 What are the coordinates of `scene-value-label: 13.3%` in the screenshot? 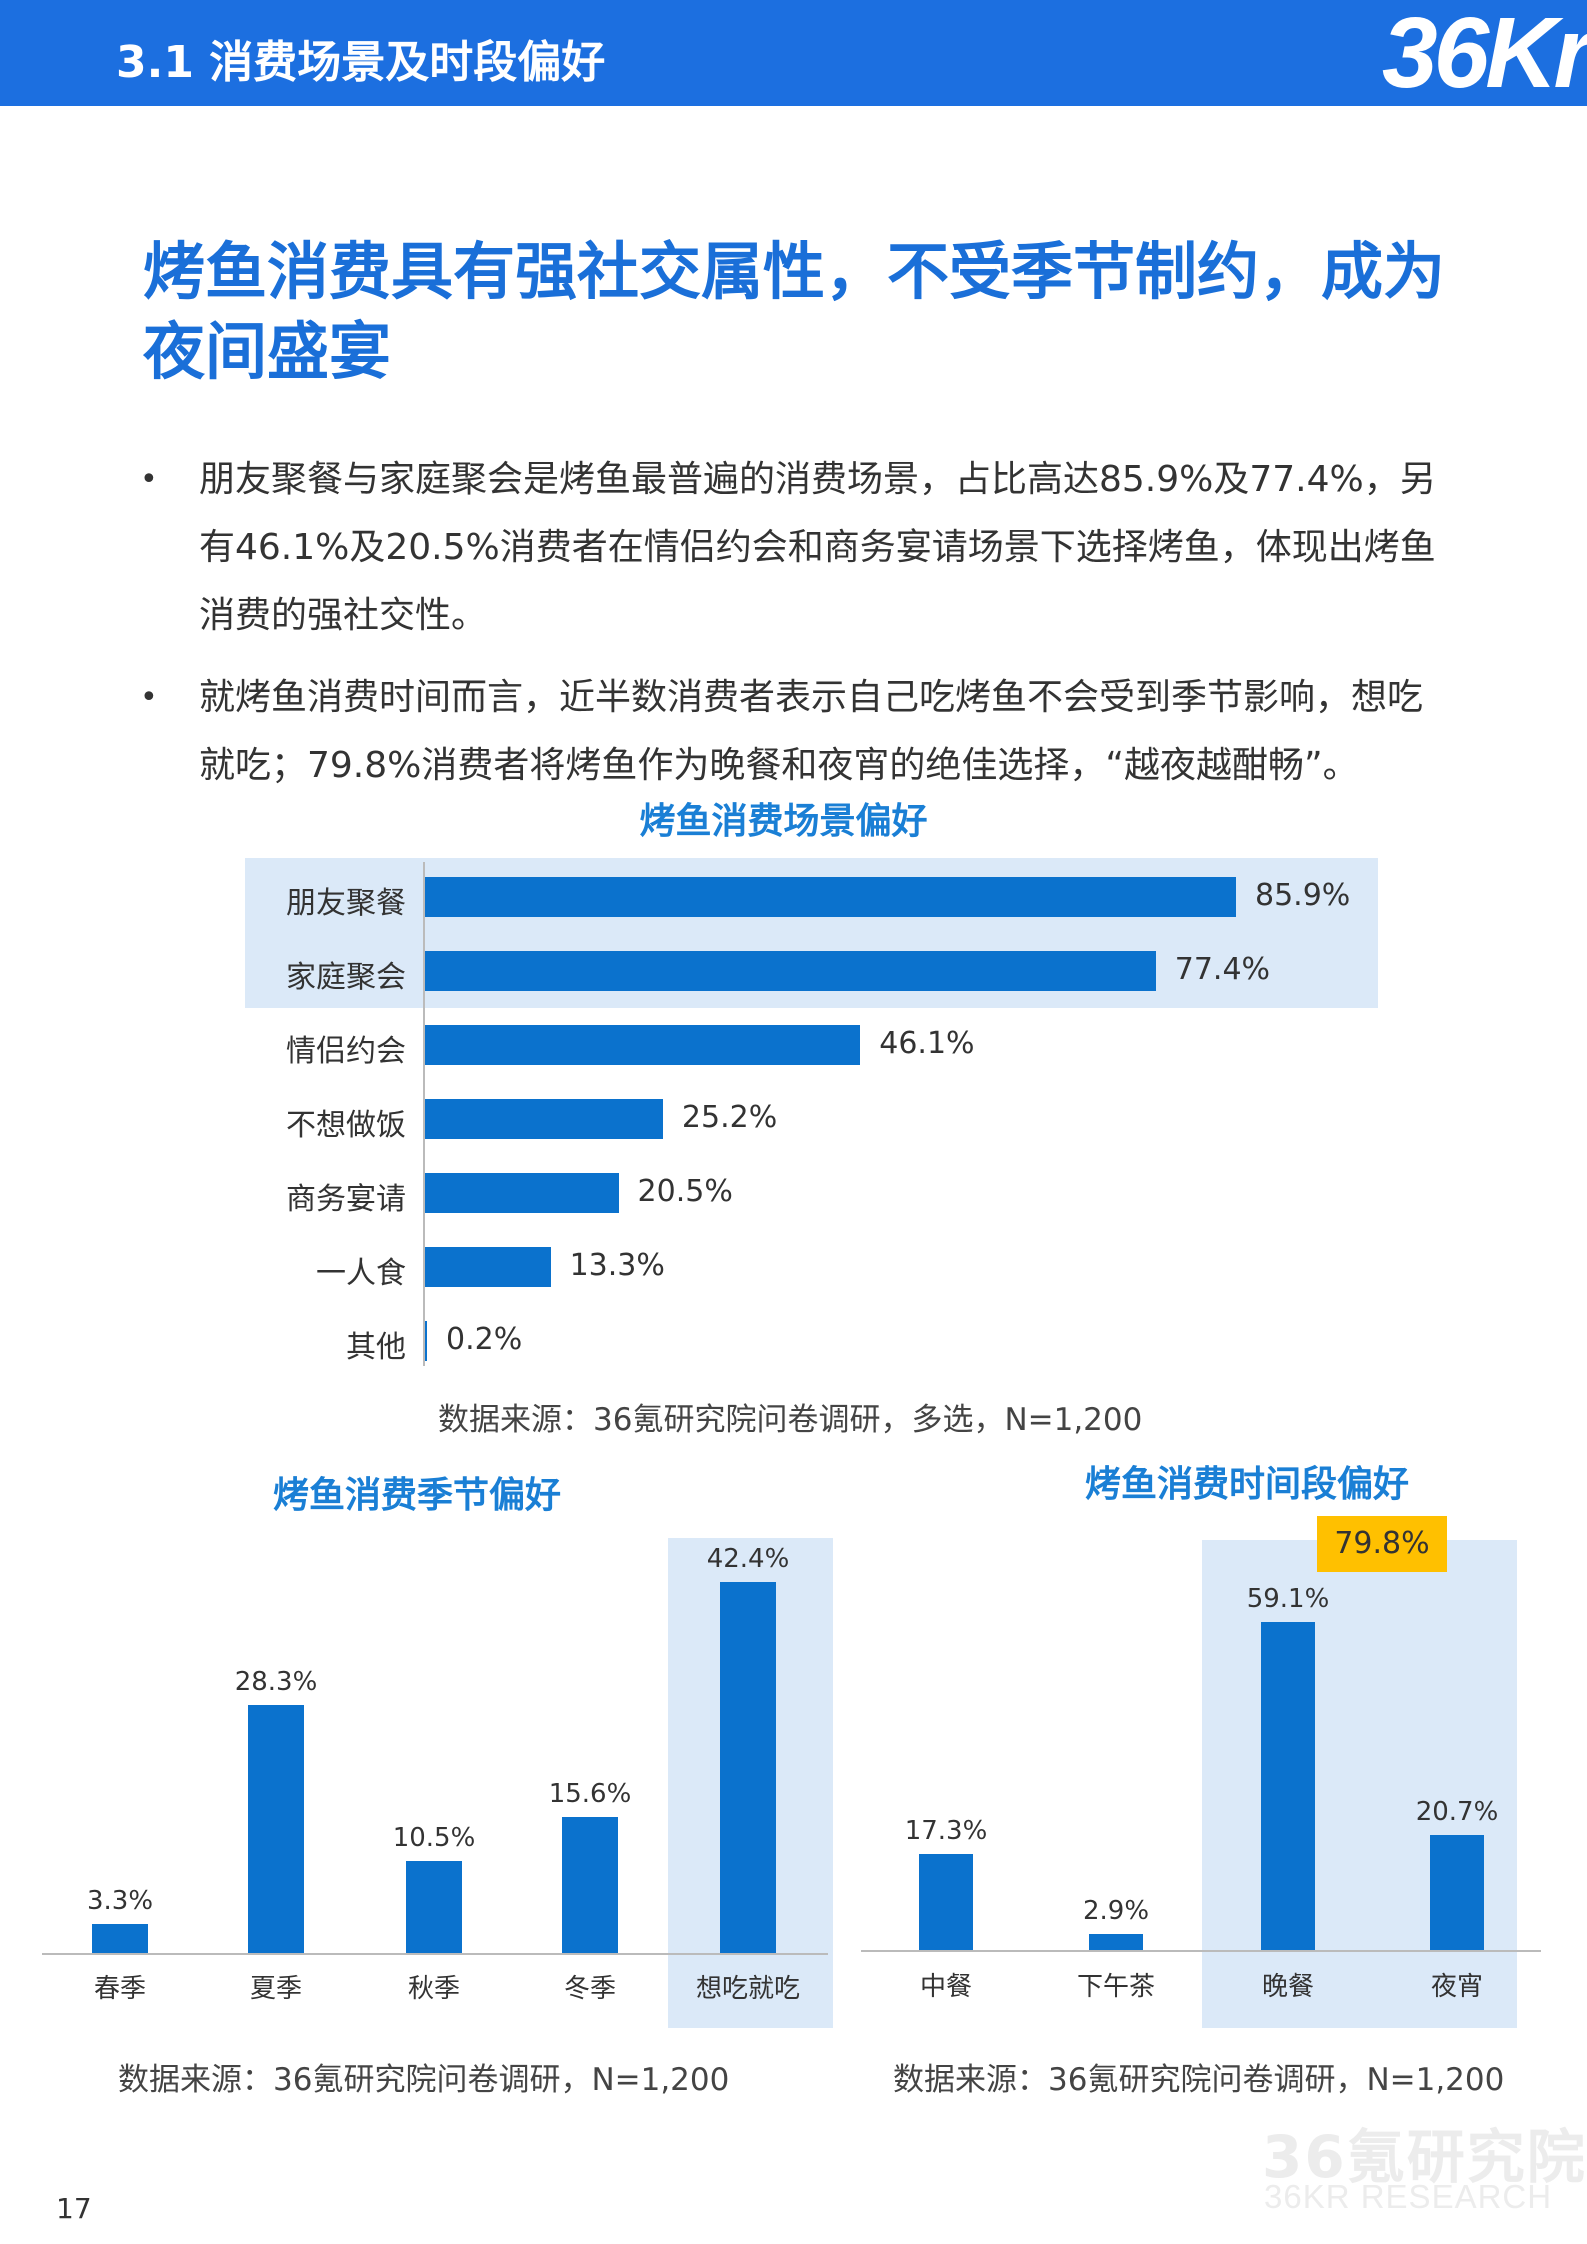 It's located at (617, 1265).